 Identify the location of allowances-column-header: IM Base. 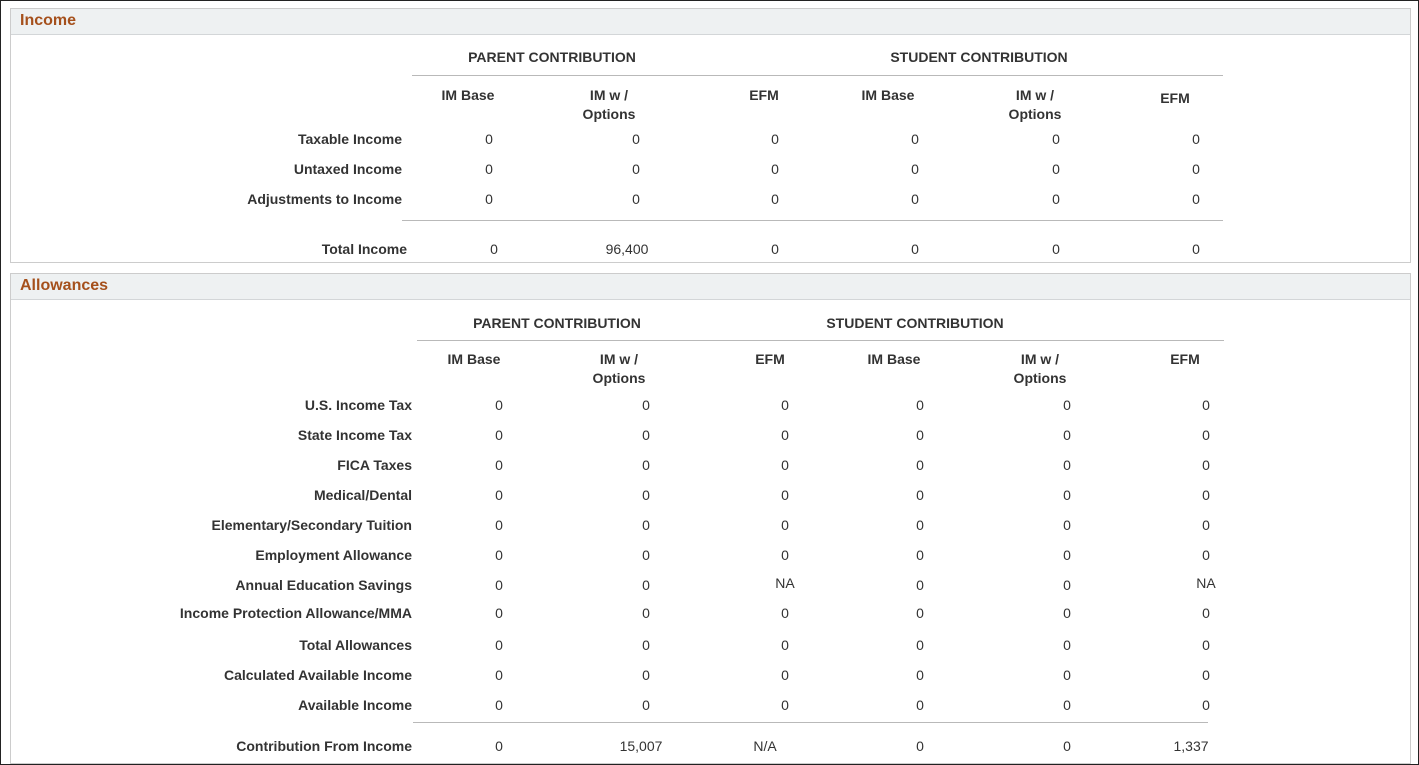
(894, 359).